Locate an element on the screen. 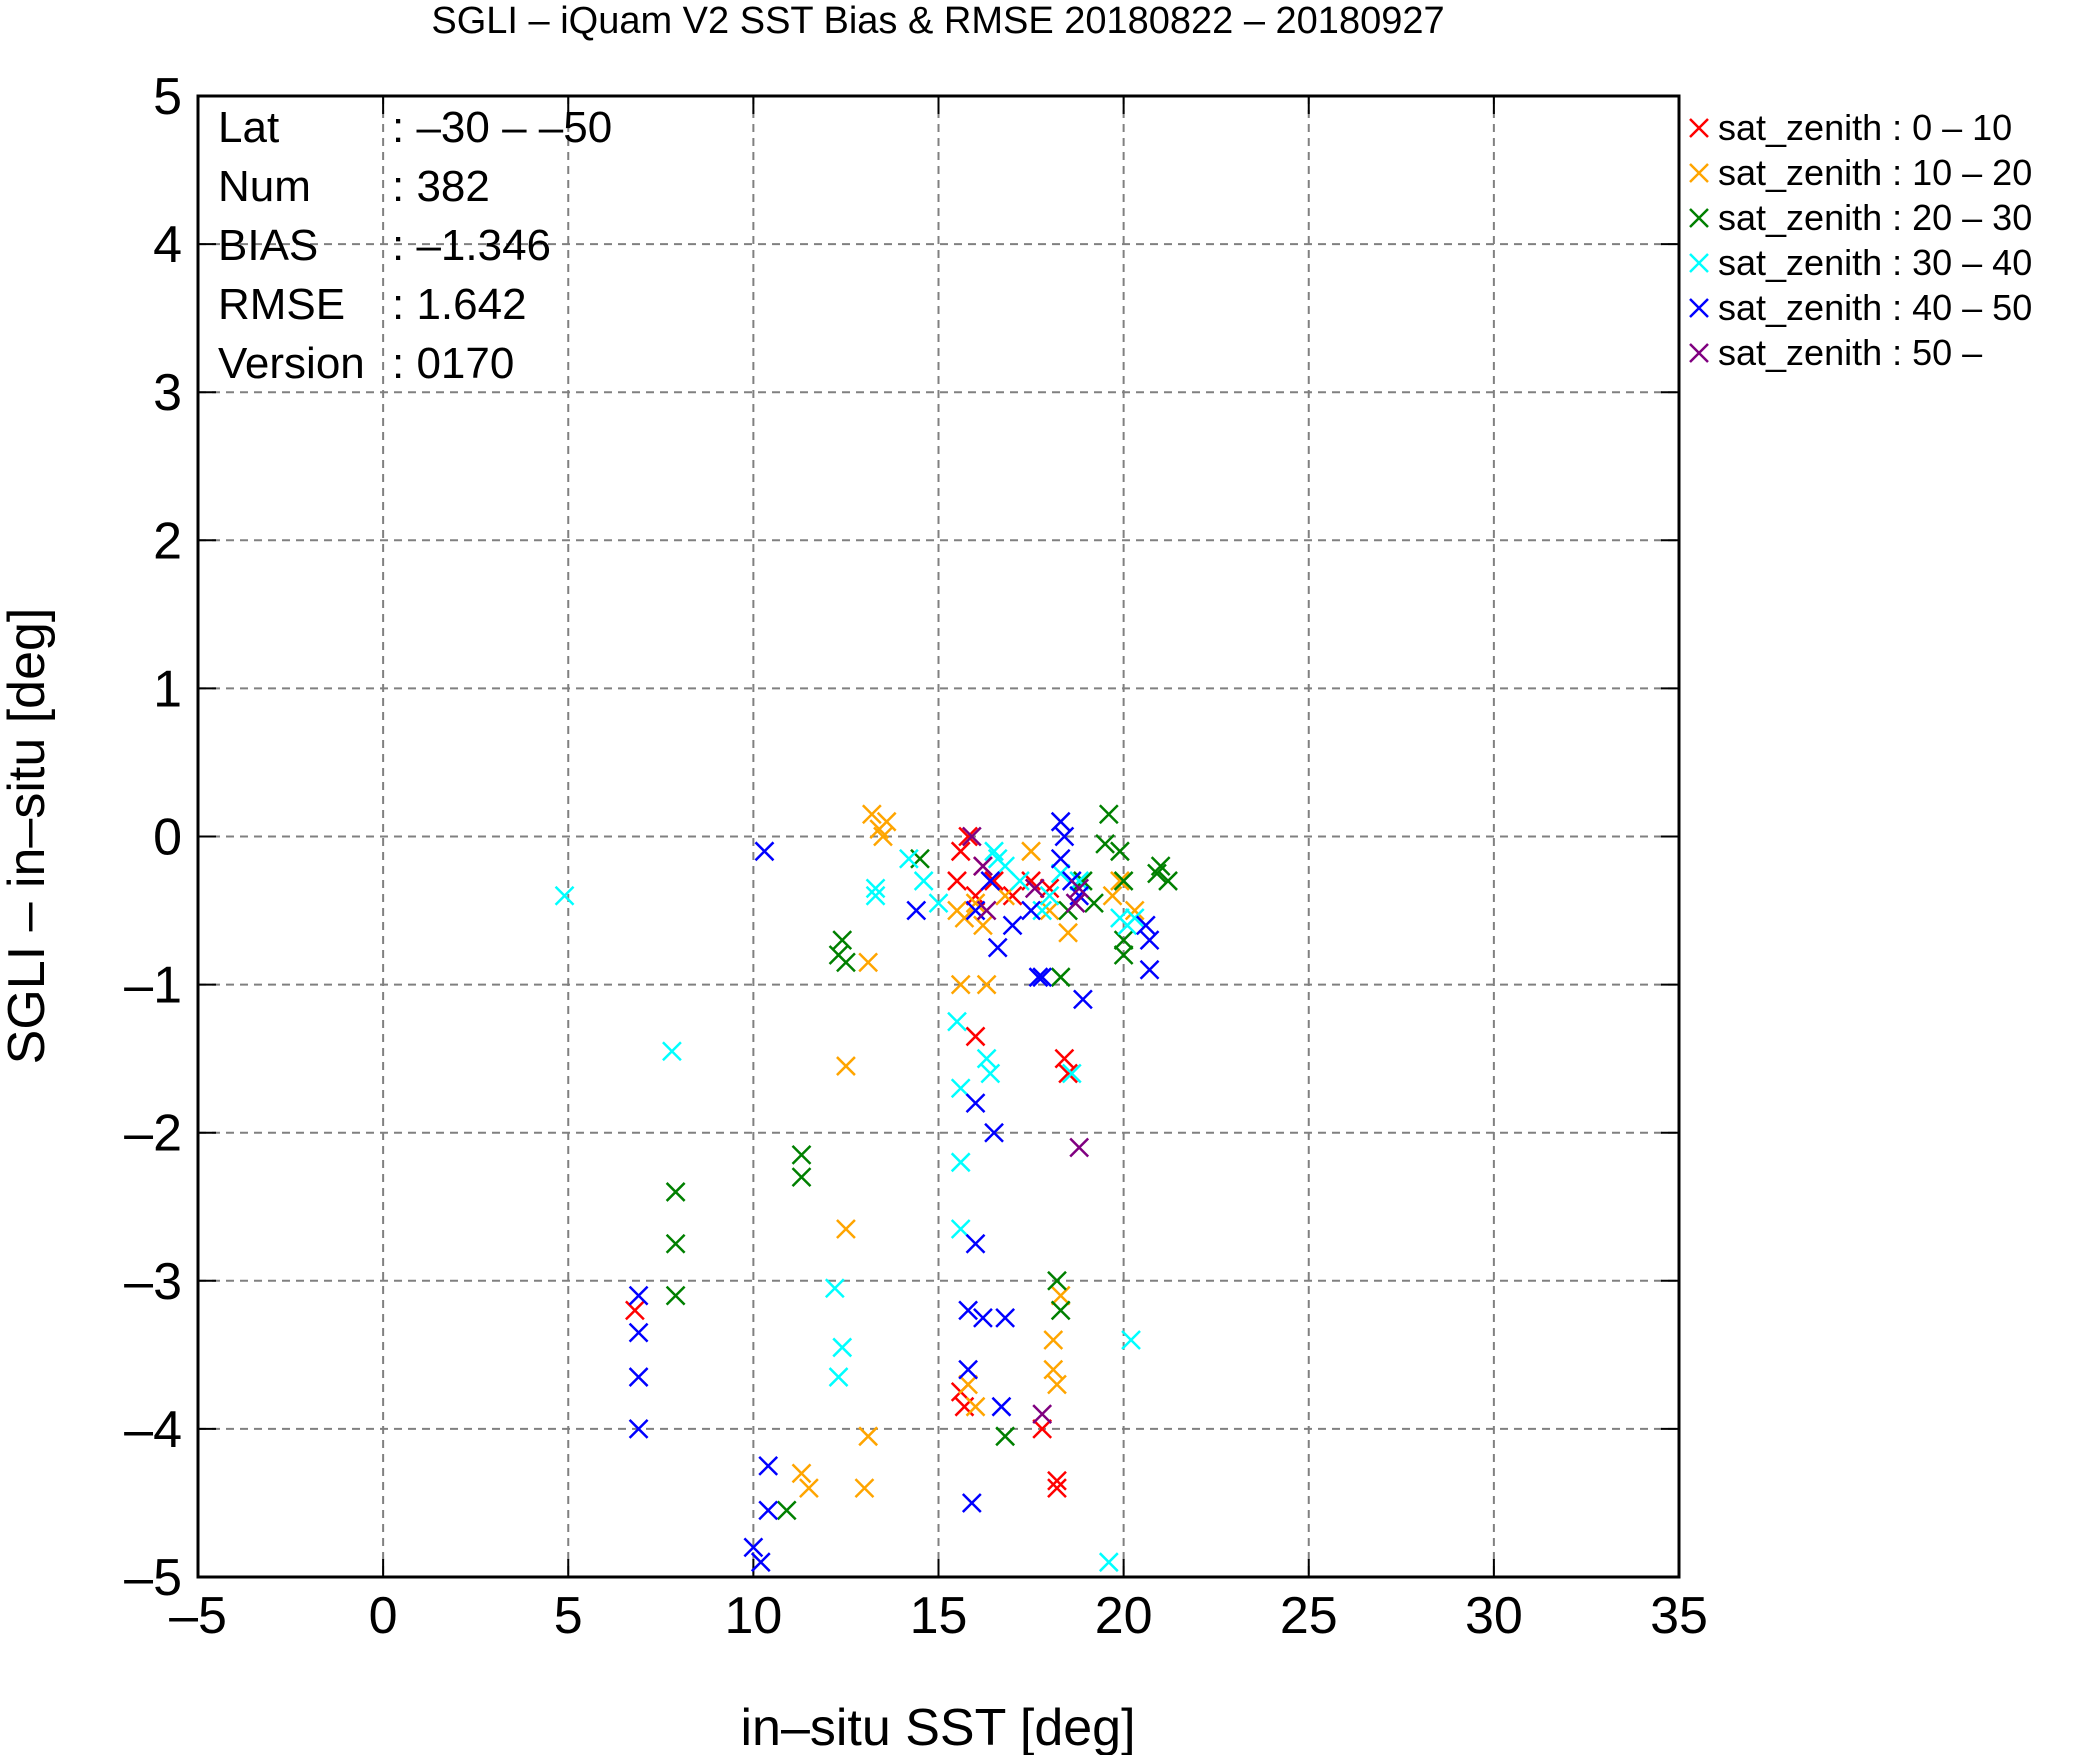  legend-label: sat_zenith : 50 – is located at coordinates (1850, 352).